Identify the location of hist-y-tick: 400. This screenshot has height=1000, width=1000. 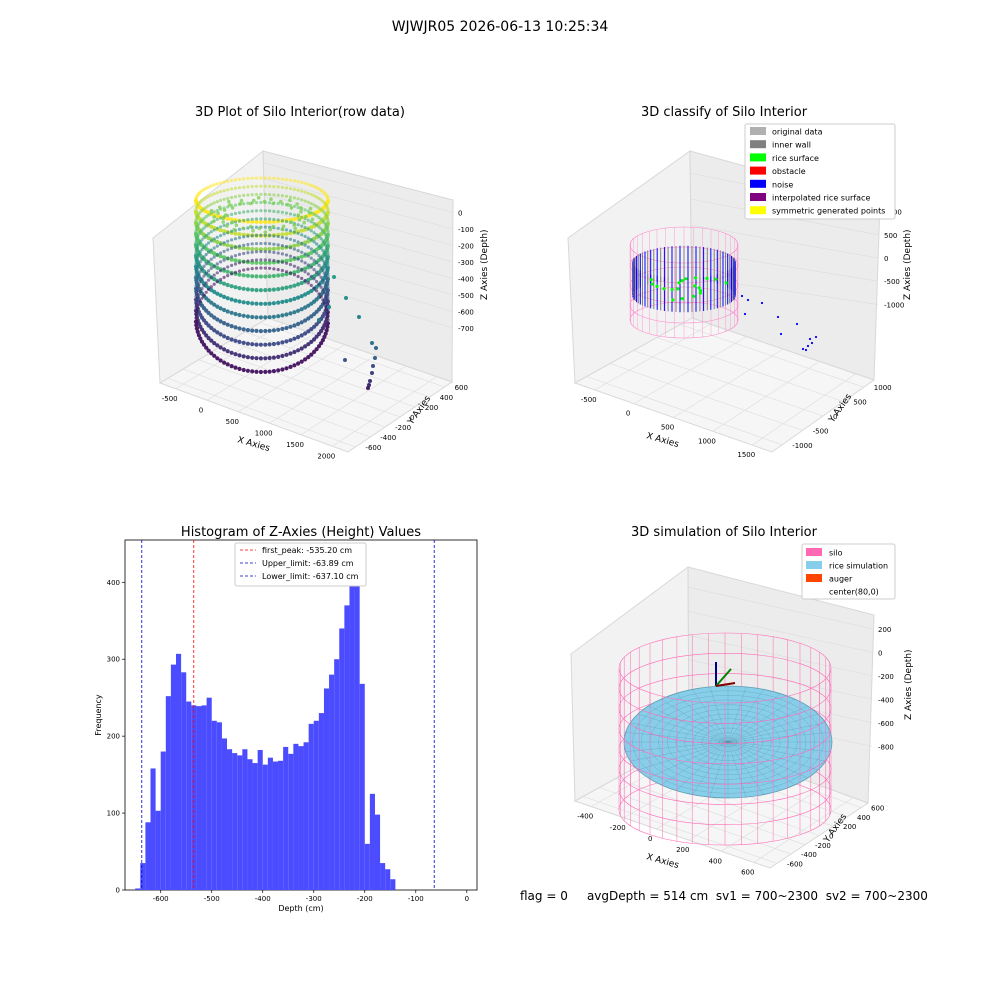
(113, 583).